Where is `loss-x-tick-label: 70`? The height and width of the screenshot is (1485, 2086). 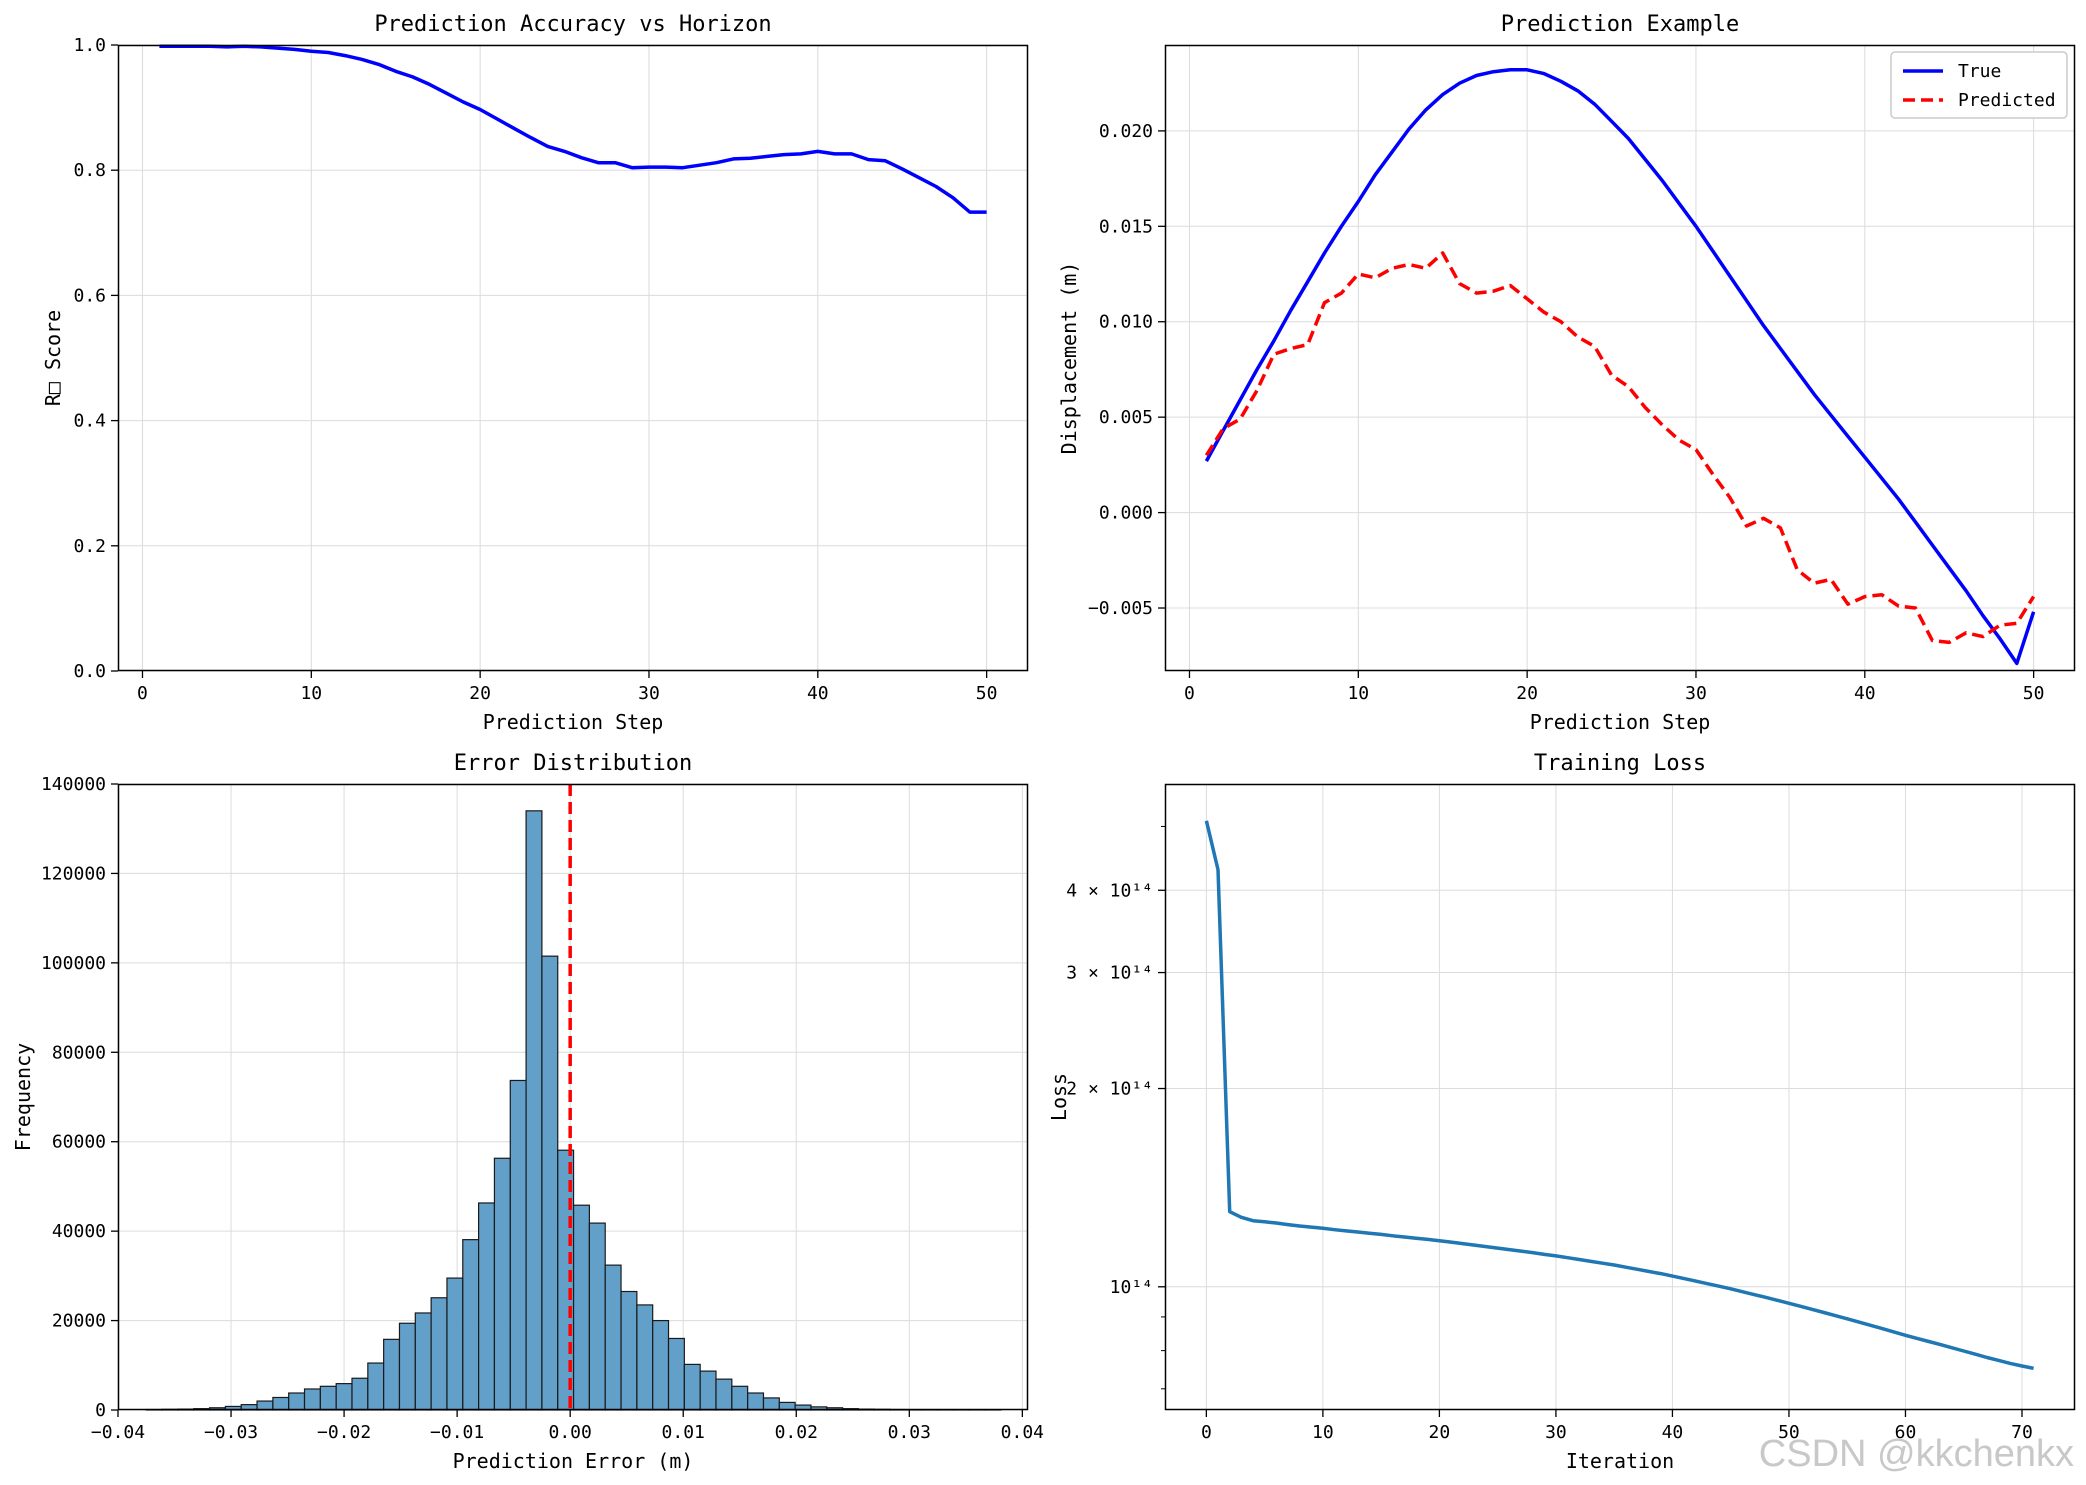 loss-x-tick-label: 70 is located at coordinates (2022, 1432).